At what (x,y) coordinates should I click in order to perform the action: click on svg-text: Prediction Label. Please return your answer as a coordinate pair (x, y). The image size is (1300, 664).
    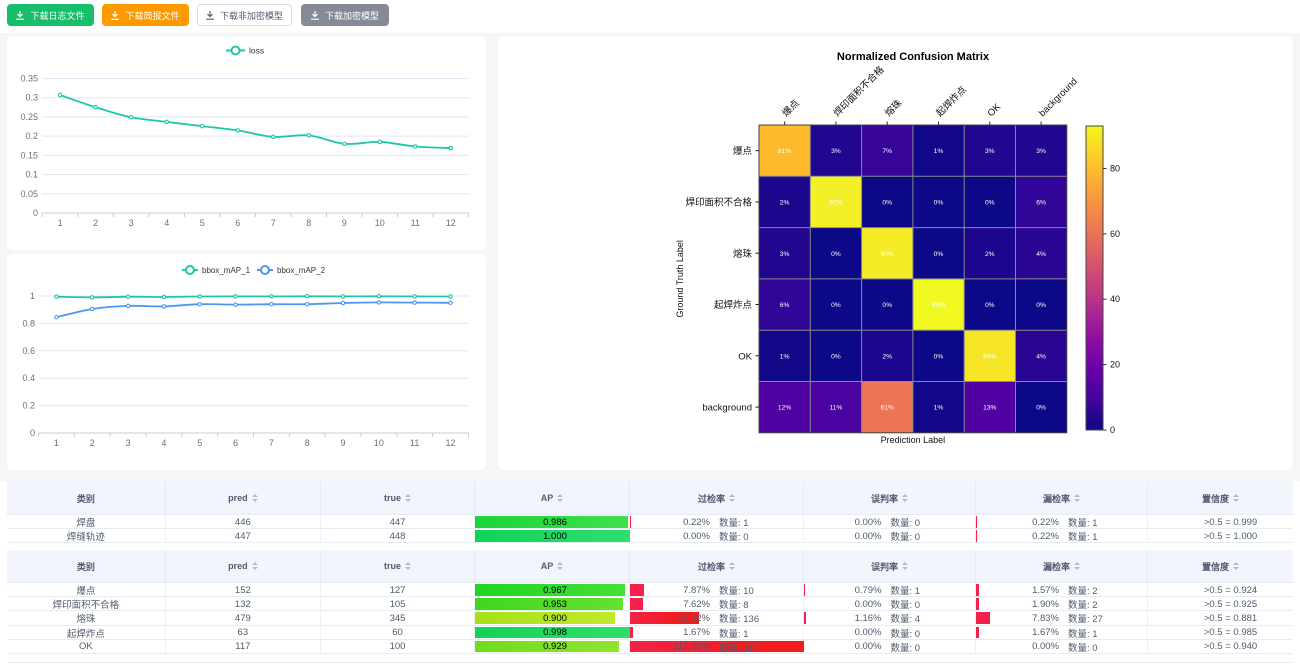
    Looking at the image, I should click on (913, 440).